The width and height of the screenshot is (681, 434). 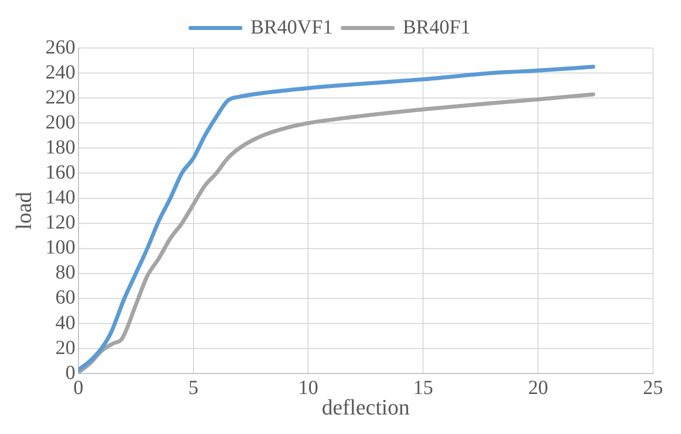 I want to click on y-axis-title: load, so click(x=23, y=211).